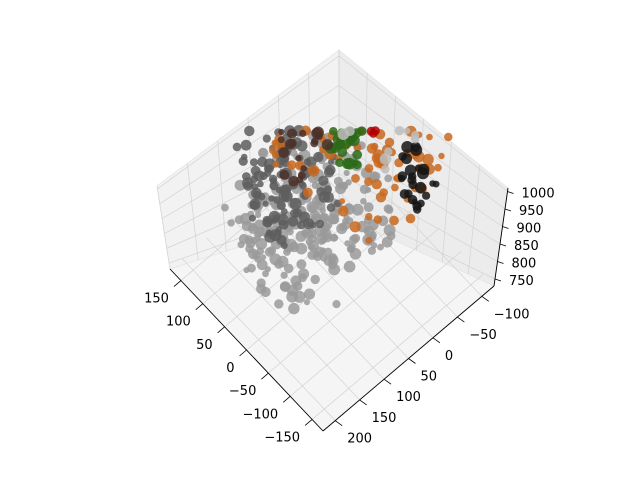  I want to click on y-tick-label-6: −100, so click(512, 314).